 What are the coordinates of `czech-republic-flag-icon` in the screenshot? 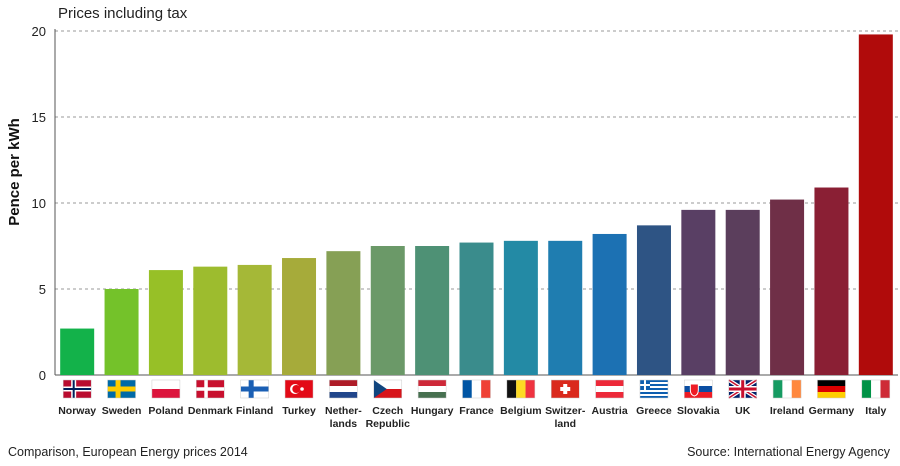 It's located at (388, 389).